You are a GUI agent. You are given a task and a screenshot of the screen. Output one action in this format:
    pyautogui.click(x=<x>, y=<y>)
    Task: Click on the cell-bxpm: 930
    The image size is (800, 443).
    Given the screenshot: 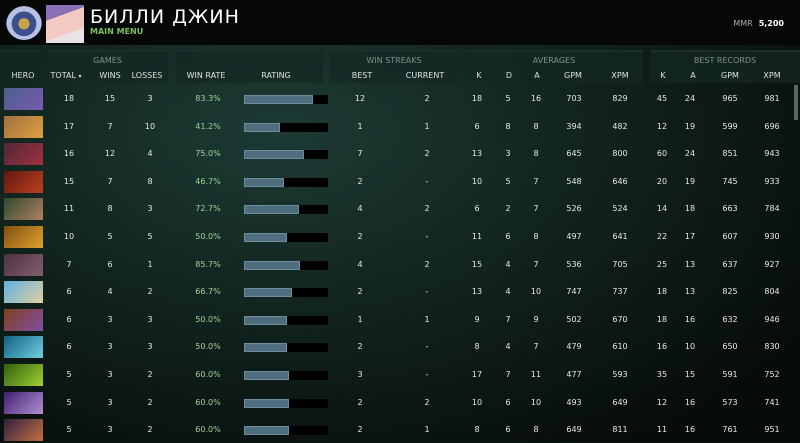 What is the action you would take?
    pyautogui.click(x=772, y=236)
    